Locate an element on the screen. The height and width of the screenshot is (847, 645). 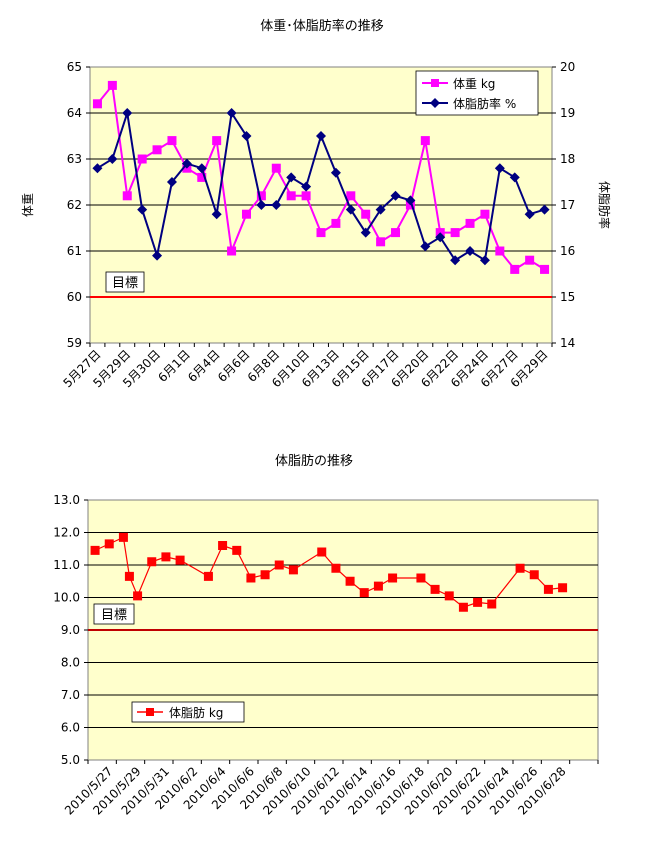
chart2-ytick-label: 5.0 is located at coordinates (70, 760).